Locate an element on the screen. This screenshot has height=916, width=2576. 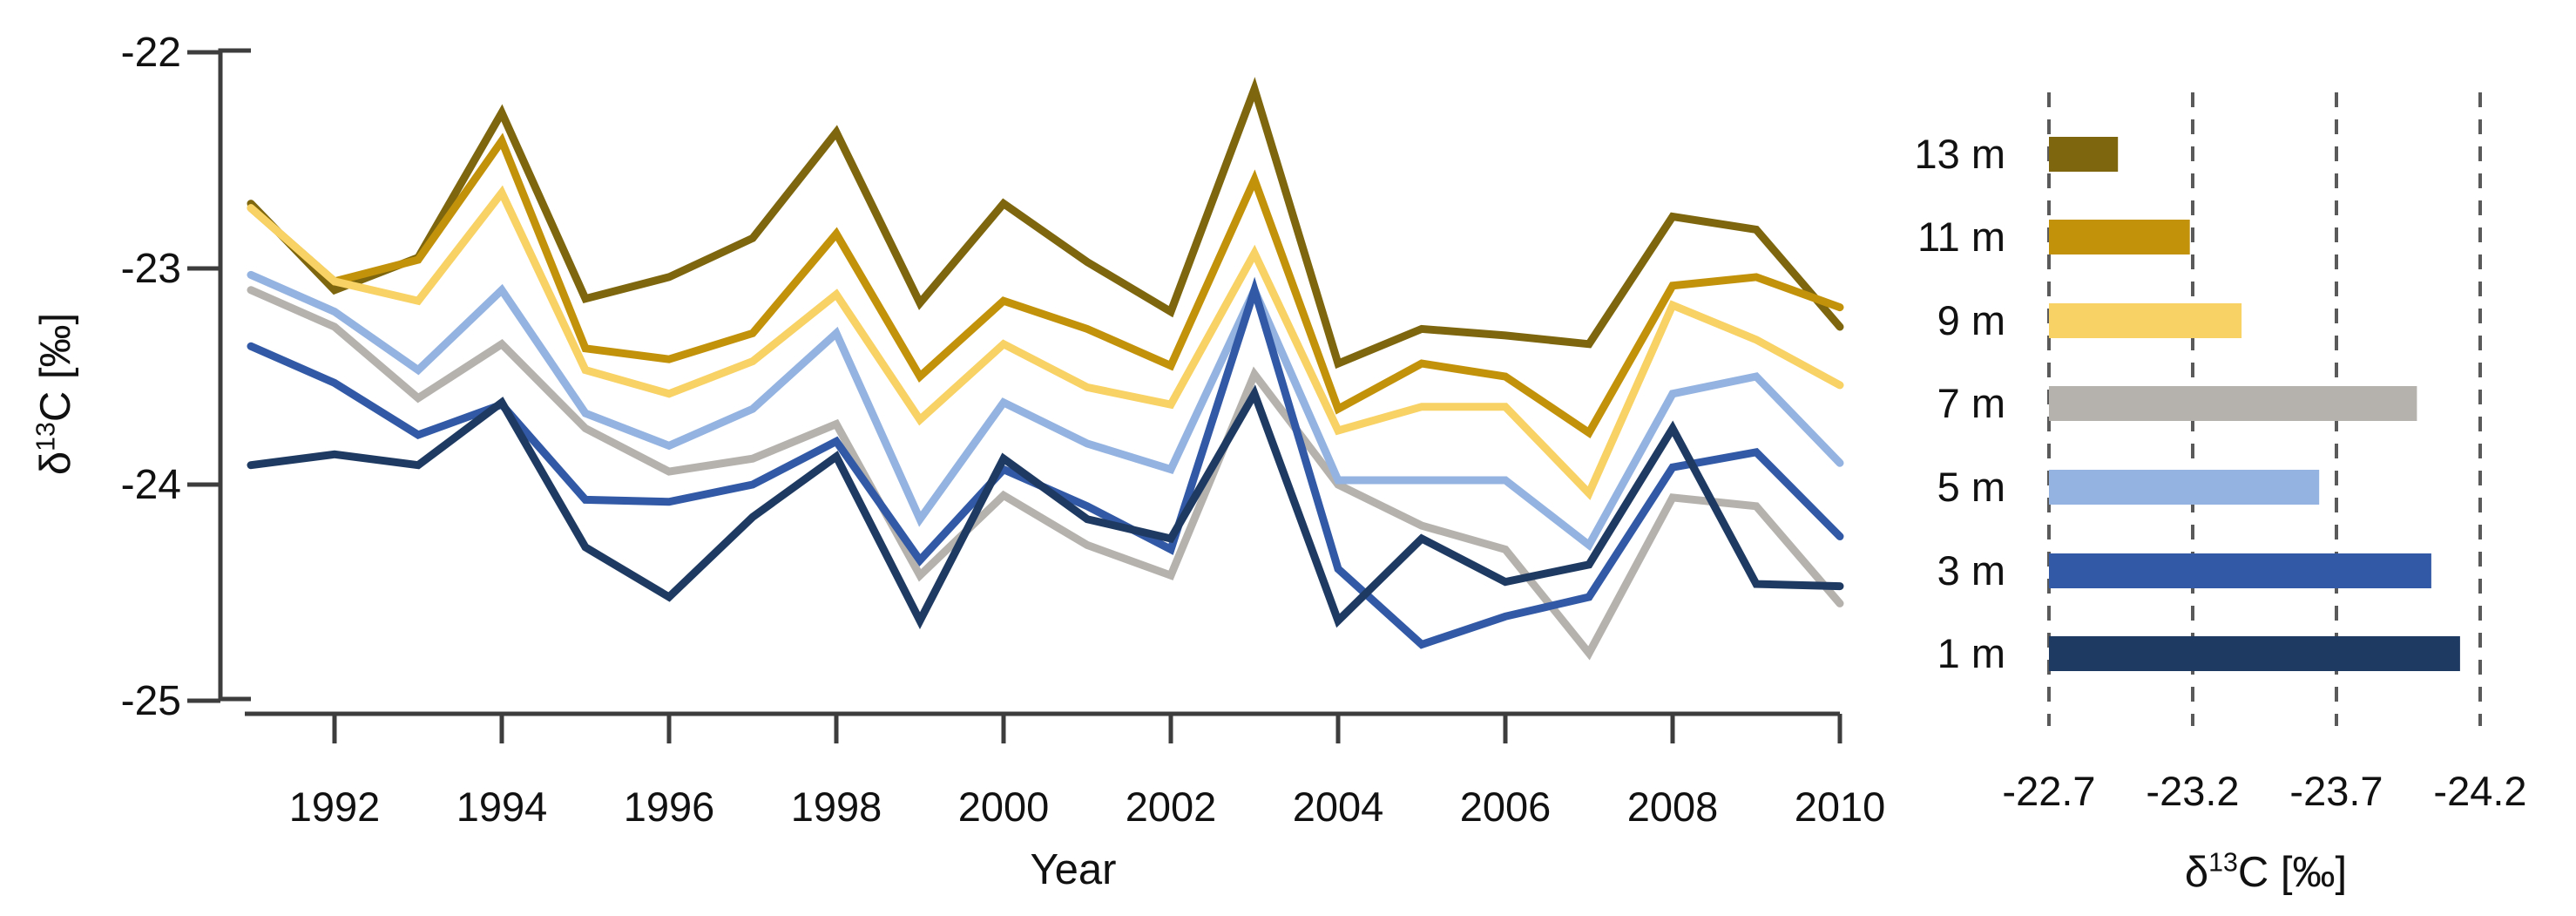
bar-13m is located at coordinates (2084, 154).